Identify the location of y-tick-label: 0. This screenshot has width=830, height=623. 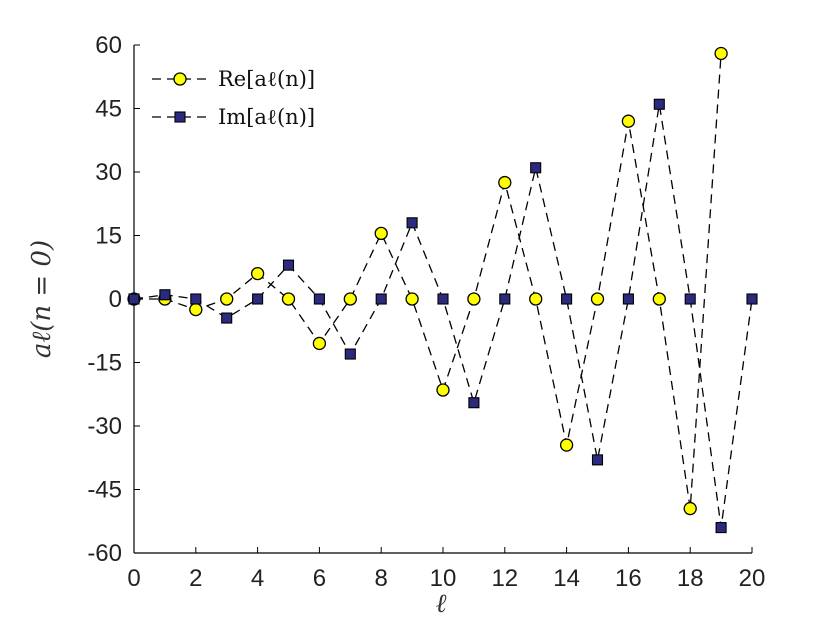
(115, 299).